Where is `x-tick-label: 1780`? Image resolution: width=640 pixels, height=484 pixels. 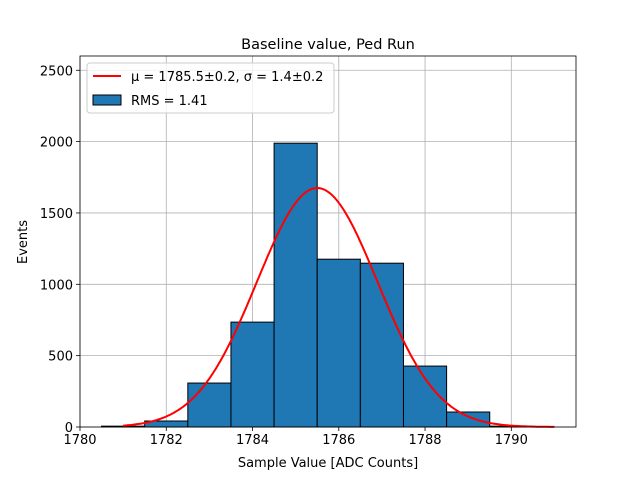 x-tick-label: 1780 is located at coordinates (79, 440).